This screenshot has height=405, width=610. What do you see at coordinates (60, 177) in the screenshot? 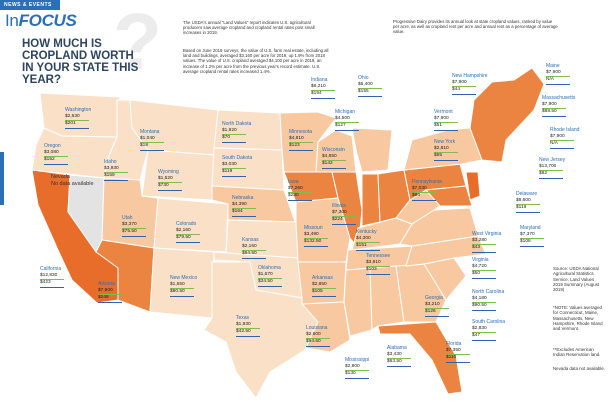
I see `nevada-name: Nevada` at bounding box center [60, 177].